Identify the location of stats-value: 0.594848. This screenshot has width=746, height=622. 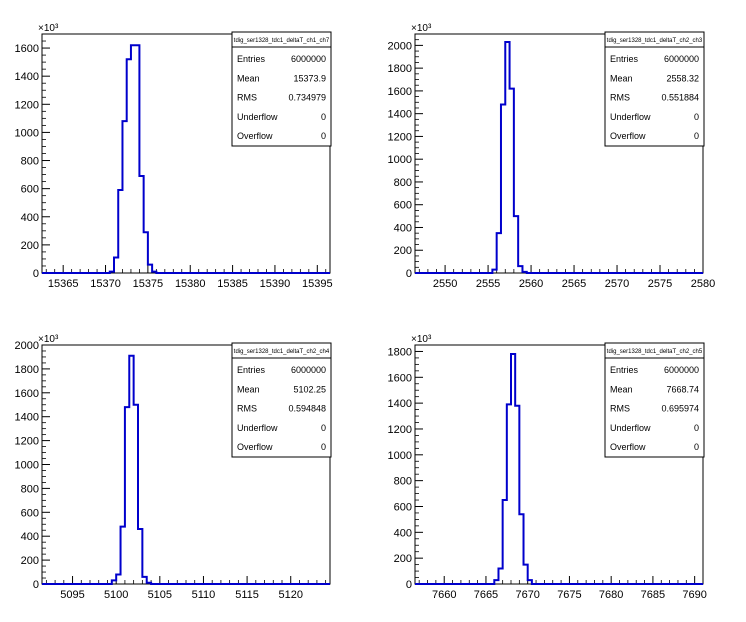
(307, 409).